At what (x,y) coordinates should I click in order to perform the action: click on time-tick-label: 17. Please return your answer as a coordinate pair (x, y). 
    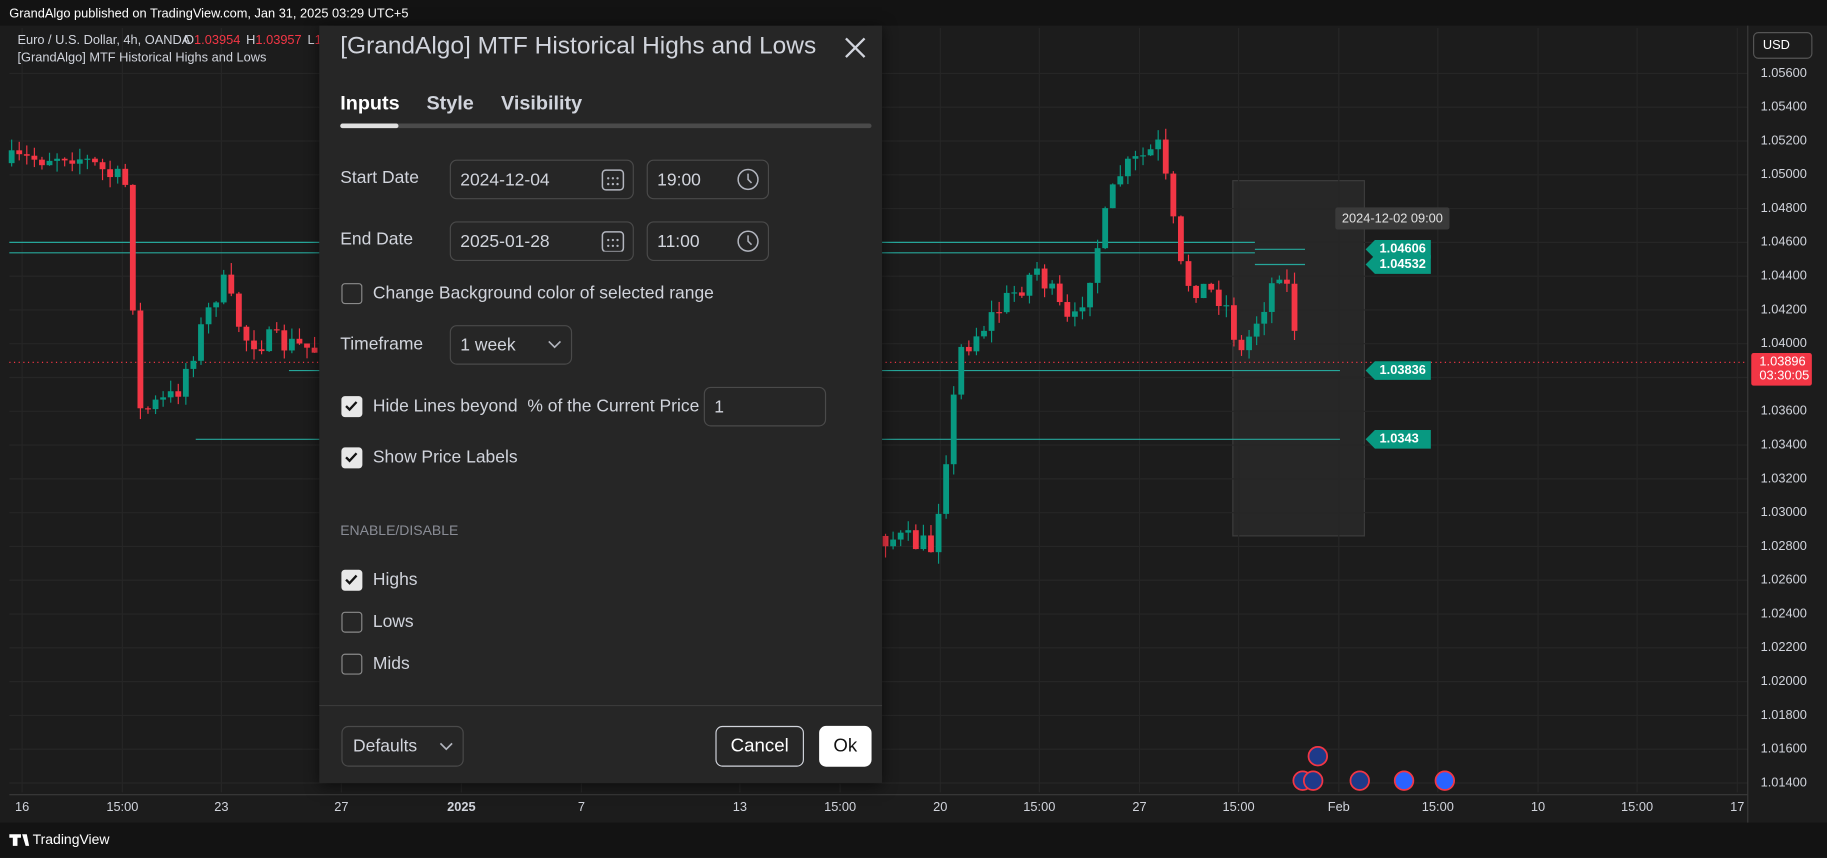
    Looking at the image, I should click on (1737, 806).